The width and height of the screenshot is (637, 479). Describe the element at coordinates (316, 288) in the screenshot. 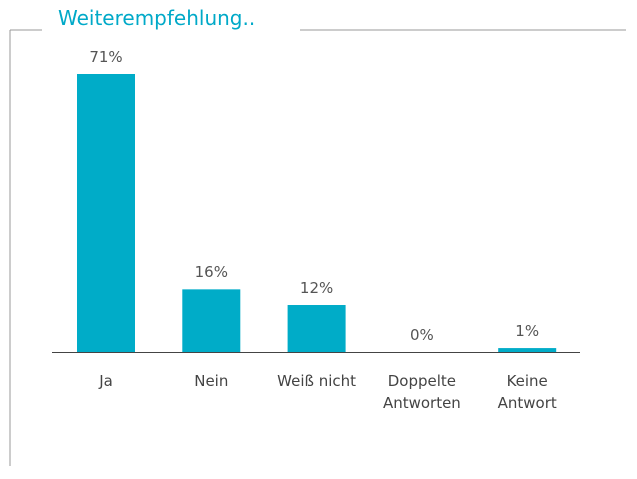

I see `value-label: 12%` at that location.